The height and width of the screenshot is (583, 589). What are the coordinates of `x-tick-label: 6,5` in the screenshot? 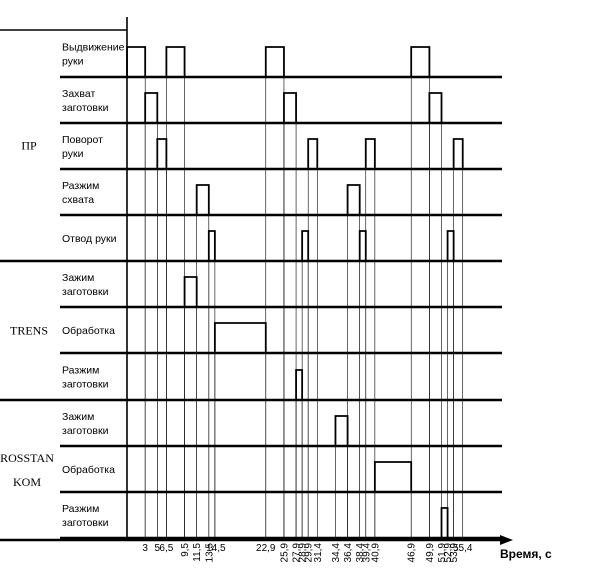 It's located at (166, 548).